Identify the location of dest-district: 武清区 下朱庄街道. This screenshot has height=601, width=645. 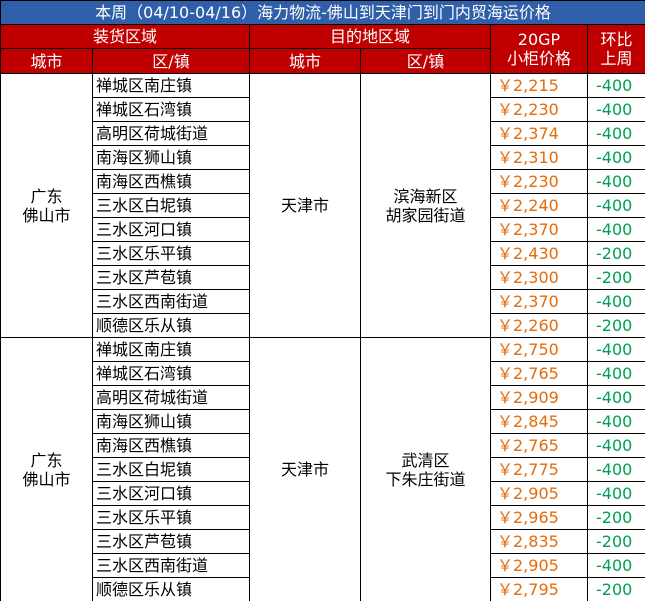
(425, 469).